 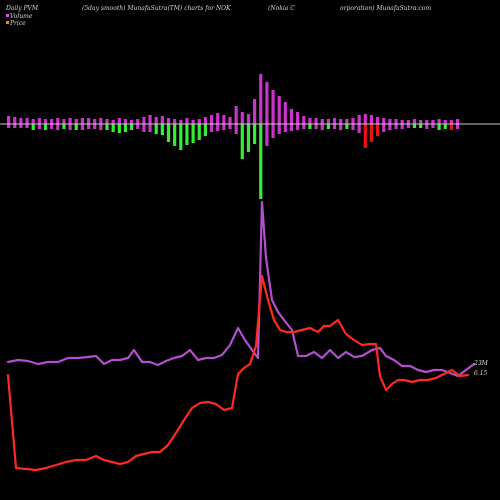 What do you see at coordinates (481, 363) in the screenshot?
I see `volume-end-label: 23M` at bounding box center [481, 363].